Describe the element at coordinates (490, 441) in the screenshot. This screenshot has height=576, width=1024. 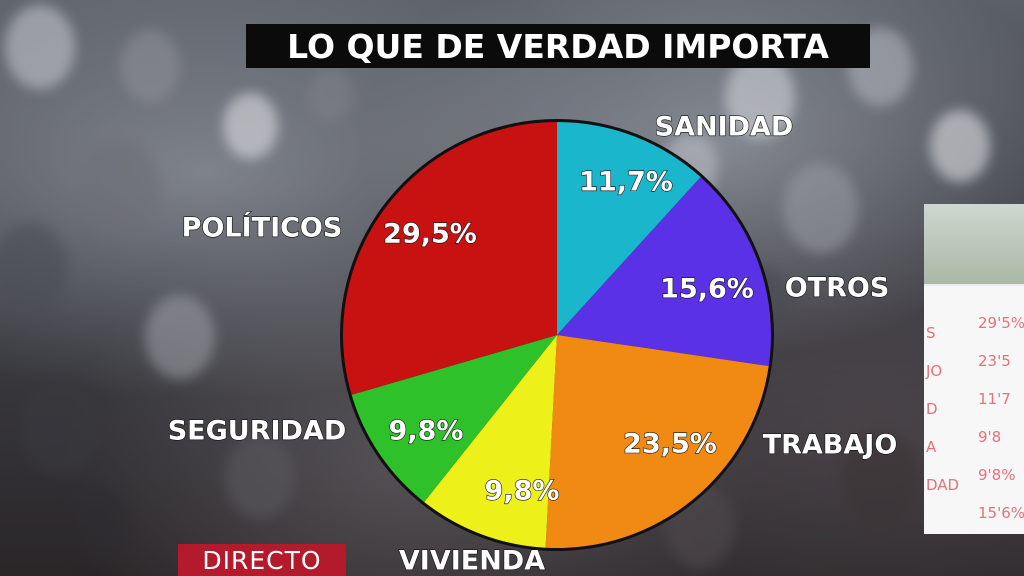
I see `pie-slice-vivienda` at that location.